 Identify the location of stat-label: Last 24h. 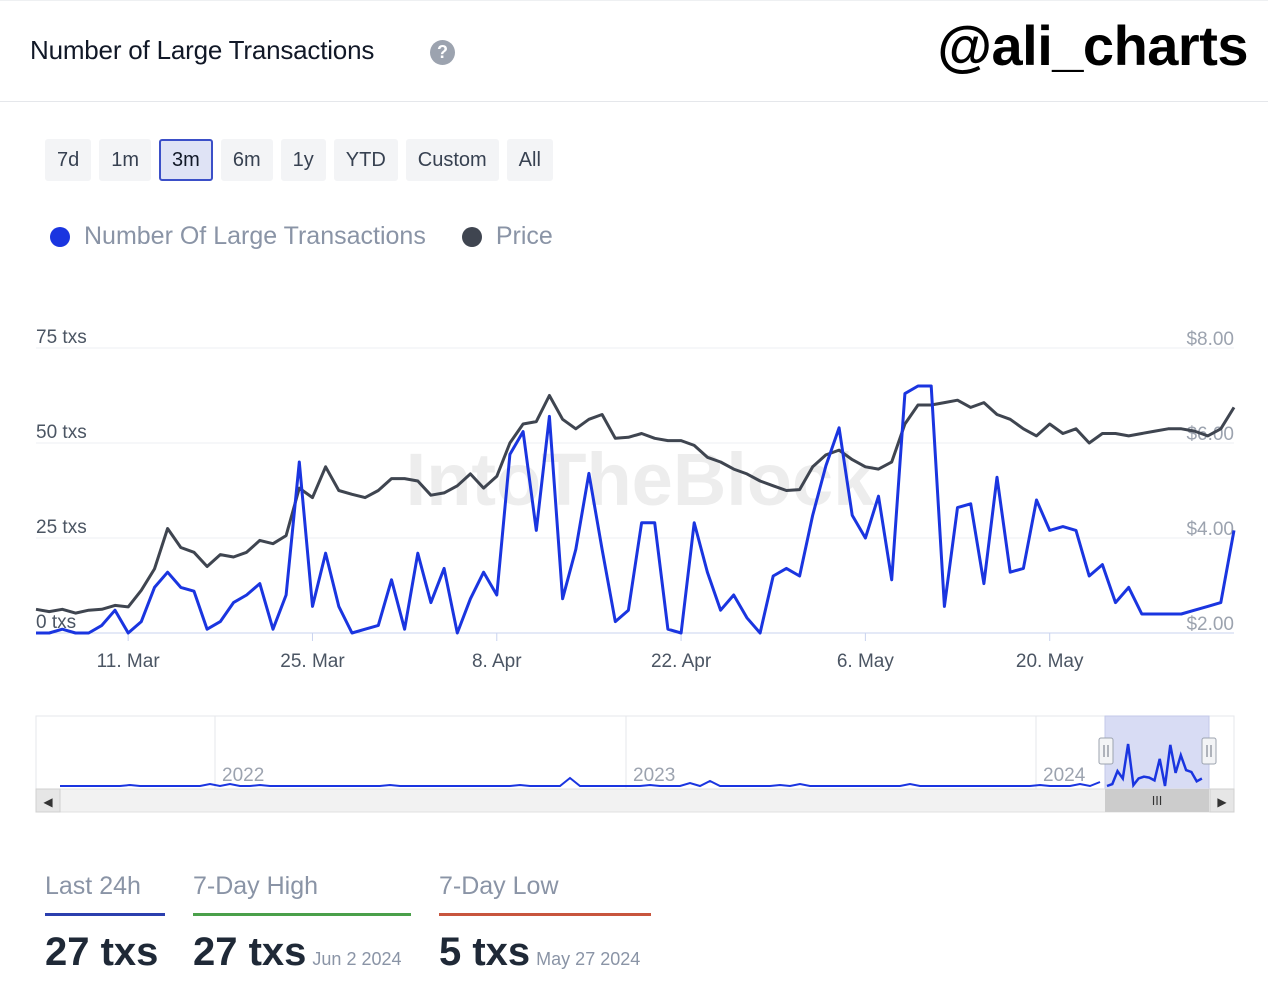
(105, 894).